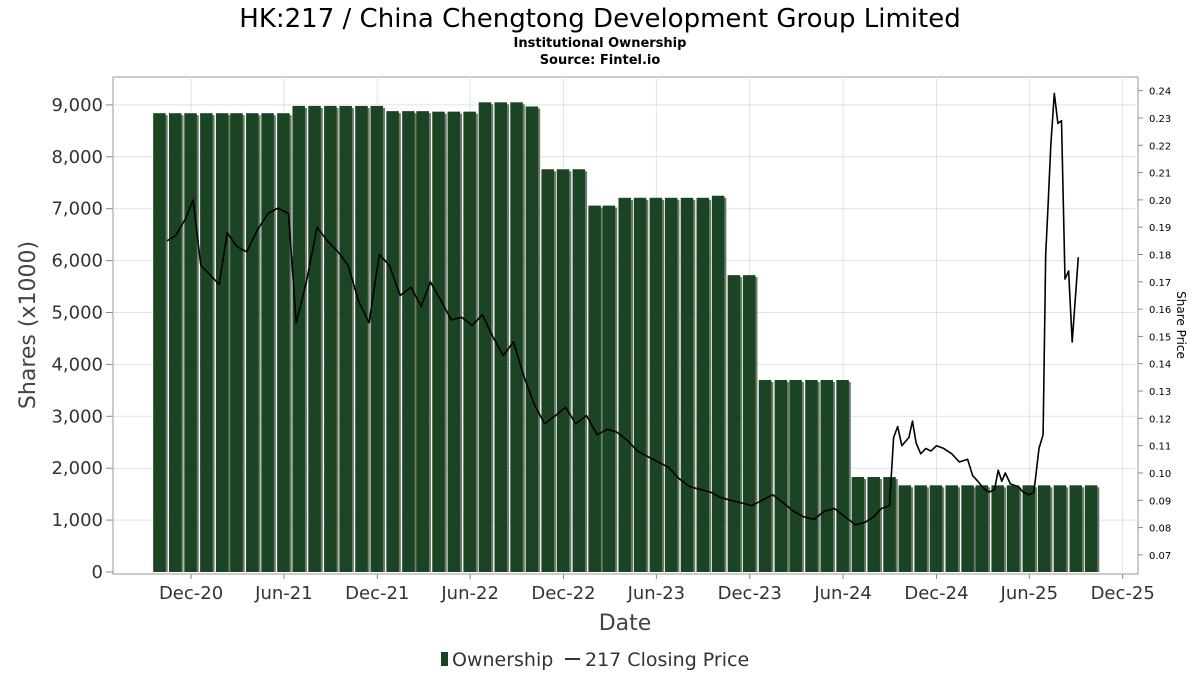  What do you see at coordinates (1160, 501) in the screenshot?
I see `y2-tick-label: 0.09` at bounding box center [1160, 501].